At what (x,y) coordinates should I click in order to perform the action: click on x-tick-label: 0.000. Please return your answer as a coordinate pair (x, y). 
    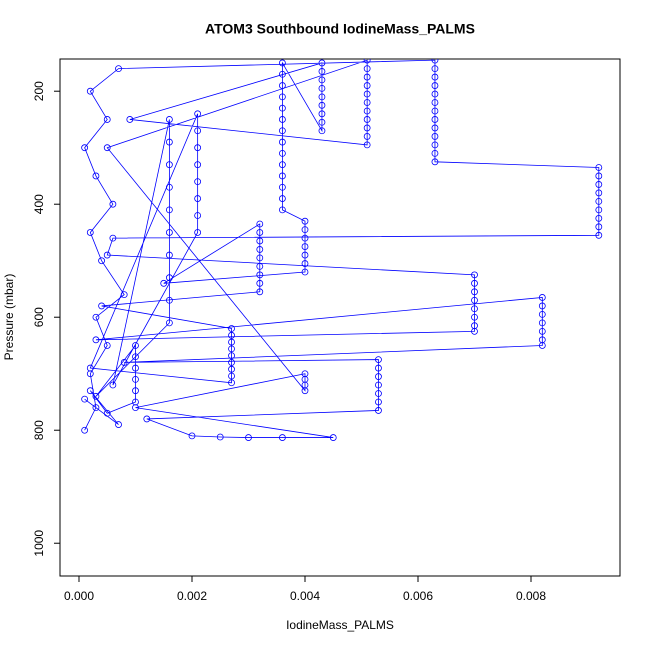
    Looking at the image, I should click on (79, 596).